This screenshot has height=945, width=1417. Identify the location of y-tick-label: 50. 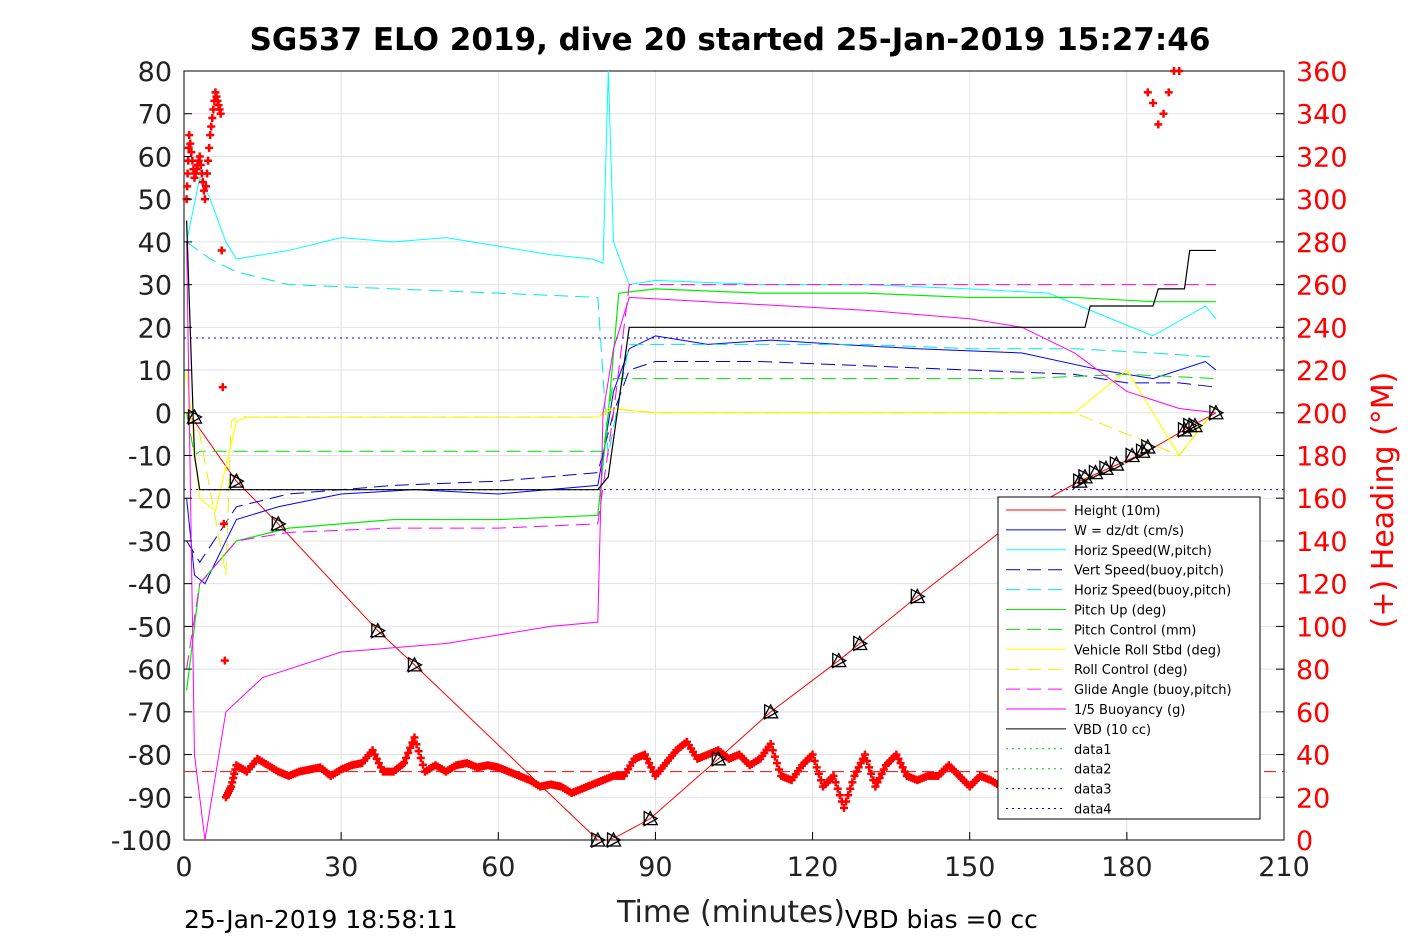
(155, 200).